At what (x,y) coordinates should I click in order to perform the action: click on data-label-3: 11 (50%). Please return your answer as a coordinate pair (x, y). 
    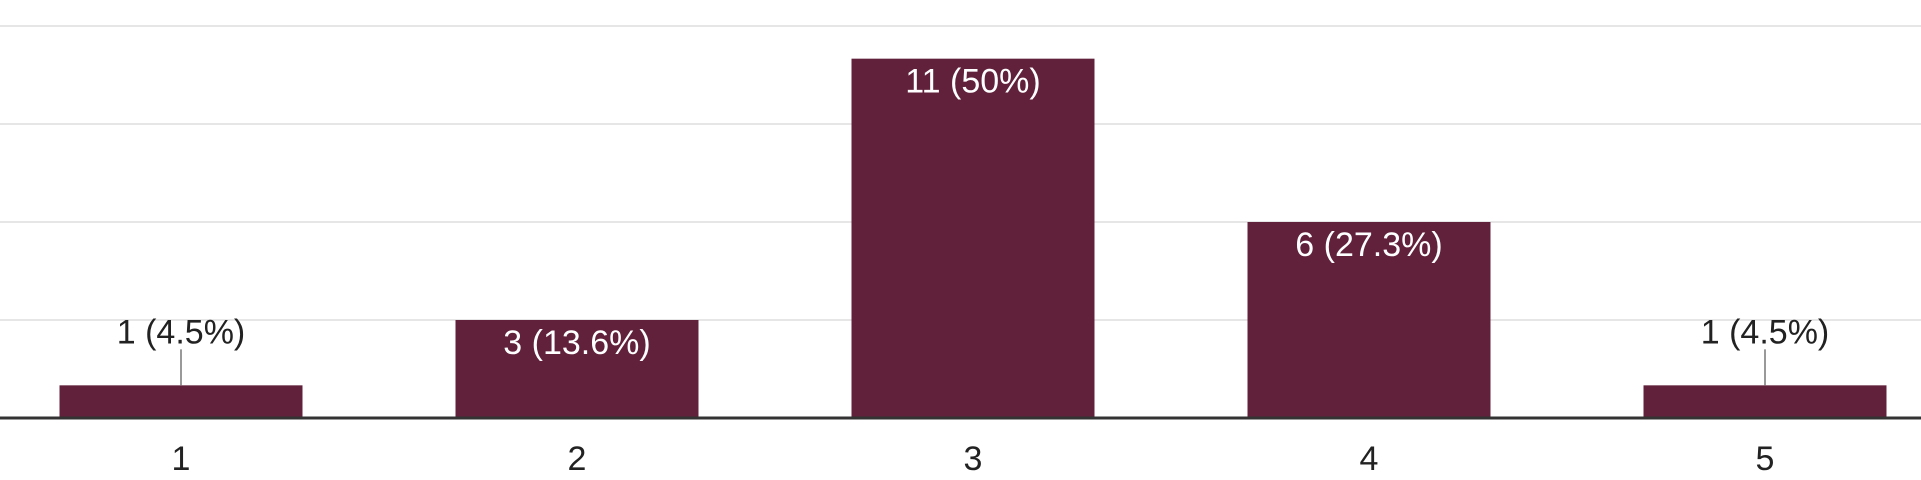
    Looking at the image, I should click on (972, 82).